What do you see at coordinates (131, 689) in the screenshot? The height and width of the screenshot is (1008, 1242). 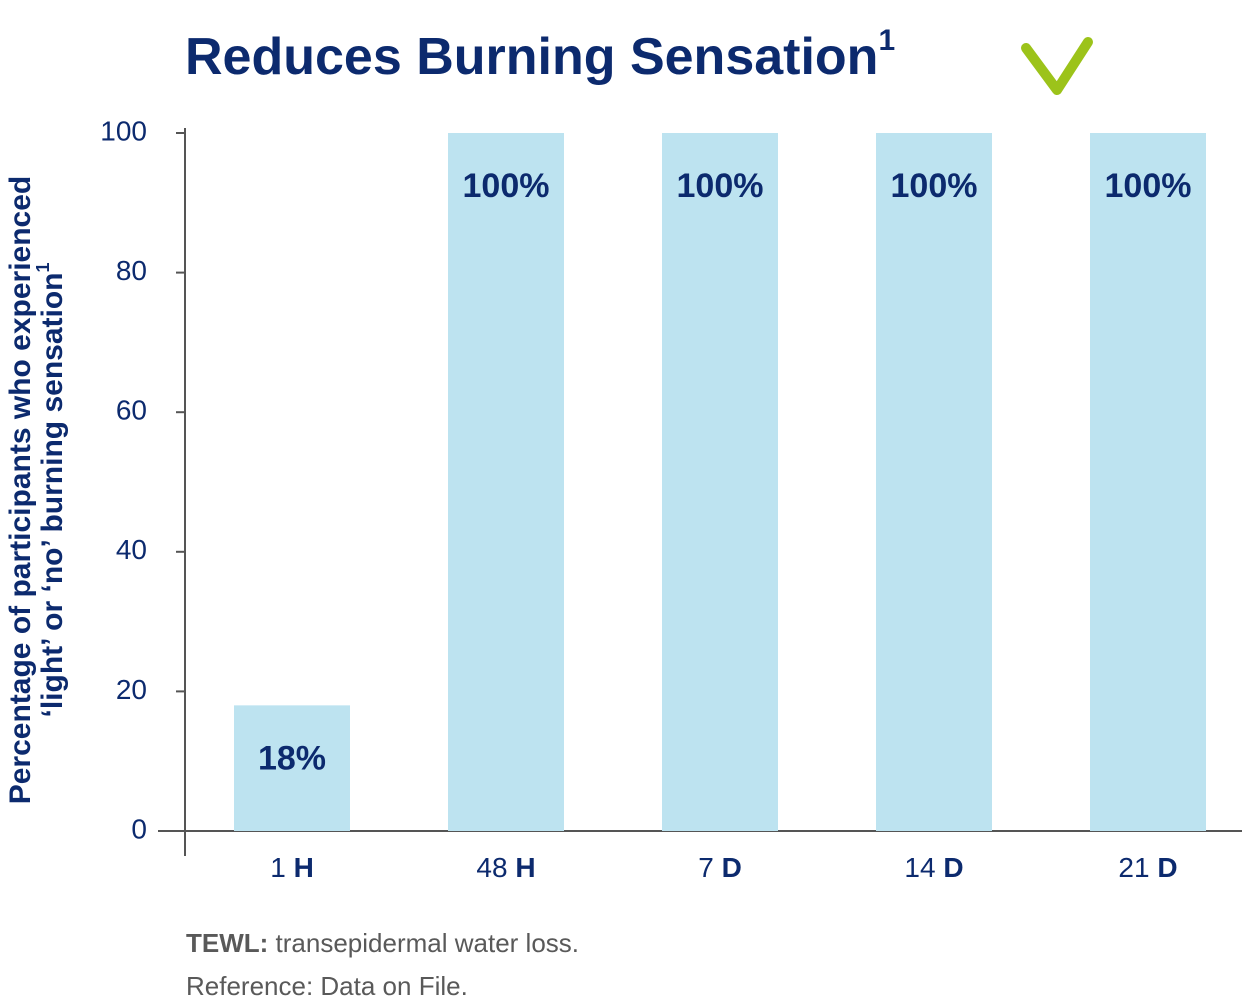 I see `y-tick-label: 20` at bounding box center [131, 689].